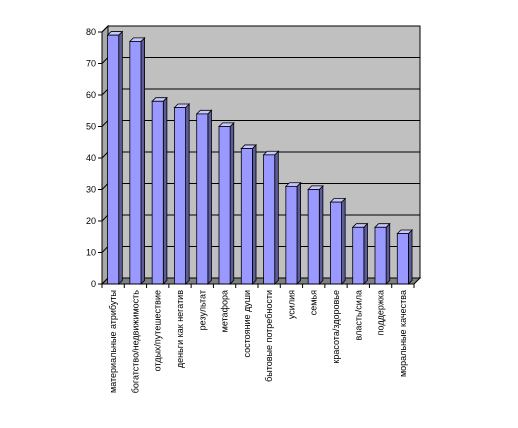 This screenshot has height=428, width=518. Describe the element at coordinates (261, 281) in the screenshot. I see `plot-floor` at that location.